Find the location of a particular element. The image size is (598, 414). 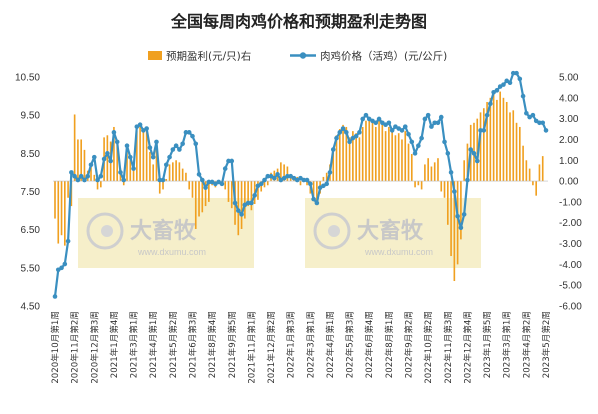

x-axis-tick: 2022年1月第3周 is located at coordinates (291, 344).